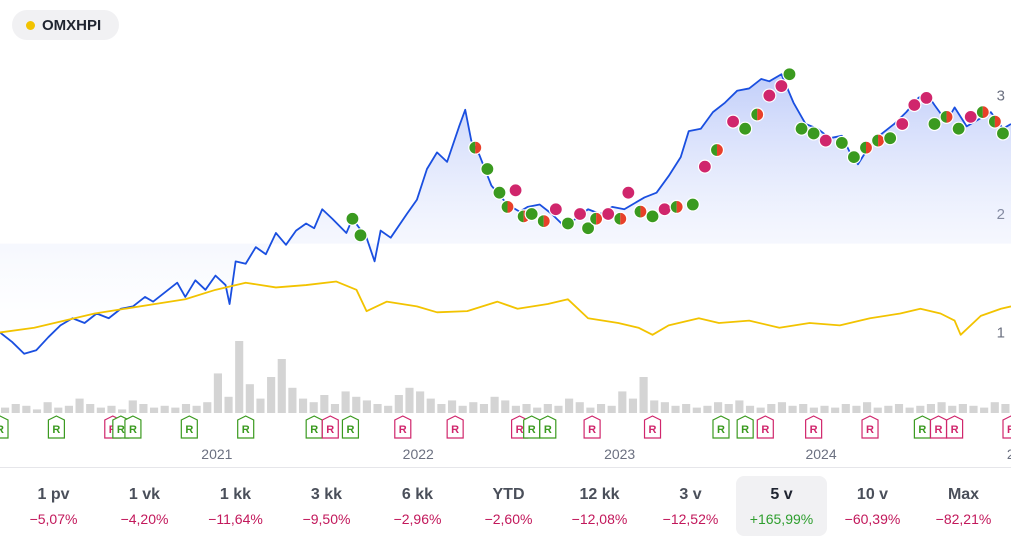 The width and height of the screenshot is (1011, 543). Describe the element at coordinates (144, 506) in the screenshot. I see `period-button-1: 1 vk −4,20%` at that location.